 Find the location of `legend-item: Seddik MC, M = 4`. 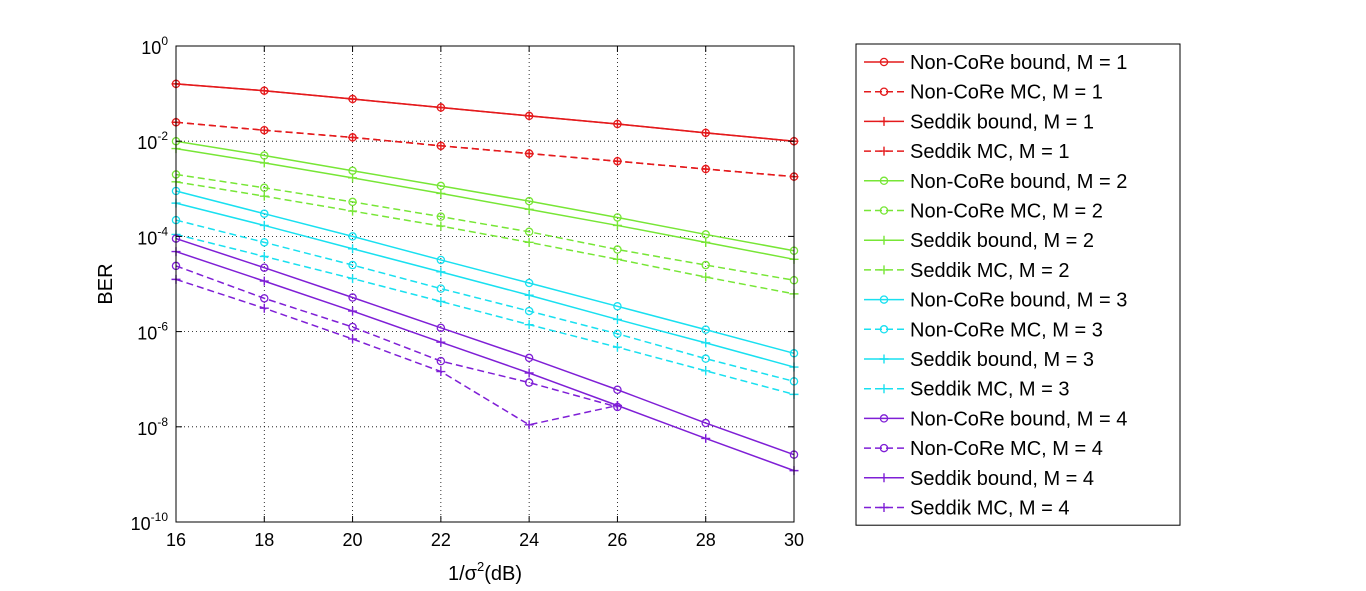

legend-item: Seddik MC, M = 4 is located at coordinates (967, 509).